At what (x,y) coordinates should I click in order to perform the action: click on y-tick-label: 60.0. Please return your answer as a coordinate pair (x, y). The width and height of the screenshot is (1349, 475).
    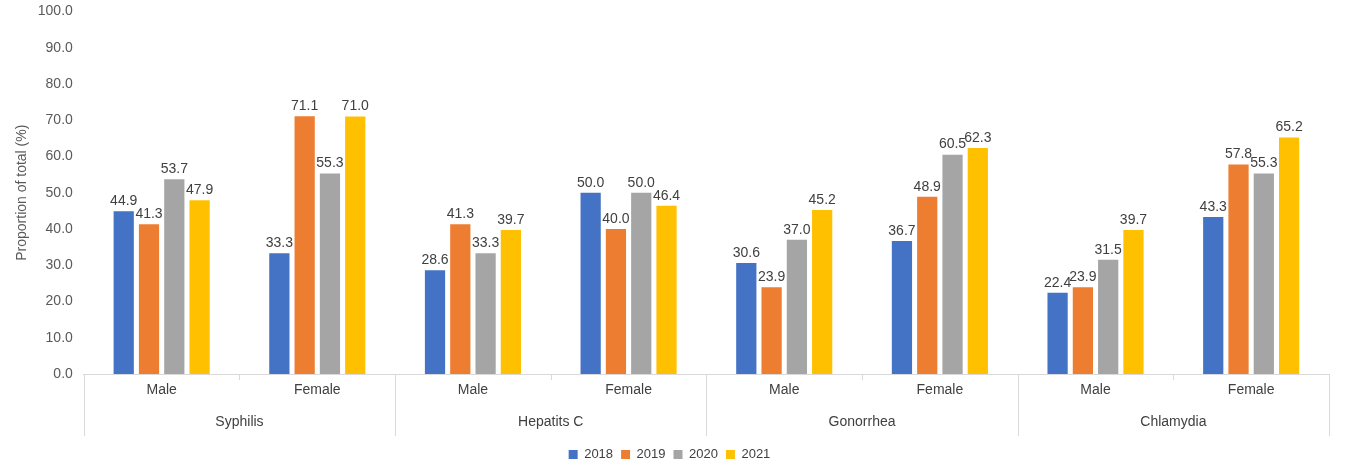
    Looking at the image, I should click on (59, 155).